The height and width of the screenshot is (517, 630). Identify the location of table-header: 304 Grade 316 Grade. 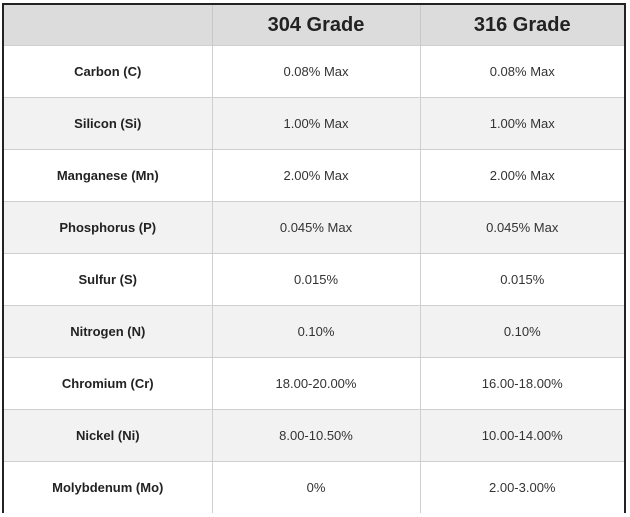
(314, 25).